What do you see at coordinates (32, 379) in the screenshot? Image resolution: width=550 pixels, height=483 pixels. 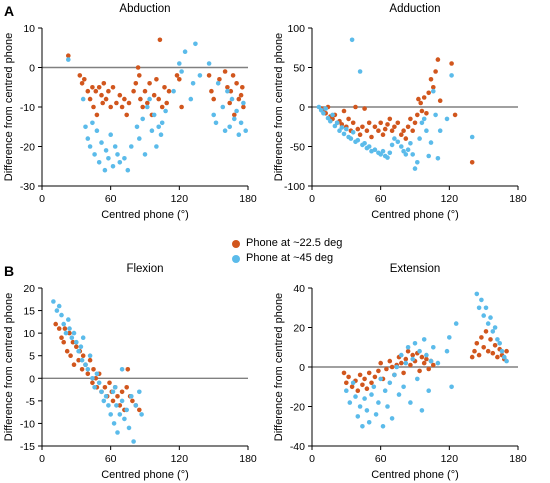 I see `y-tick-label: 0` at bounding box center [32, 379].